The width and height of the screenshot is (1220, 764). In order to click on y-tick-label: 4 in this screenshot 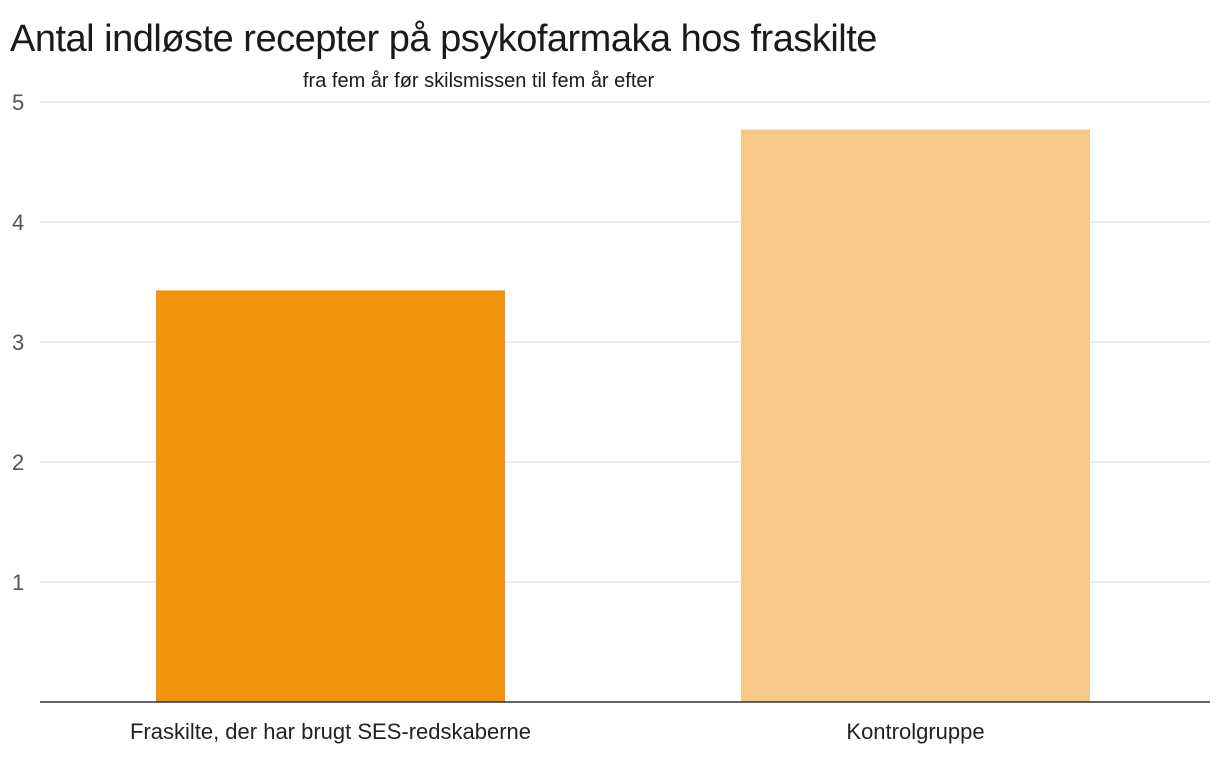, I will do `click(18, 222)`.